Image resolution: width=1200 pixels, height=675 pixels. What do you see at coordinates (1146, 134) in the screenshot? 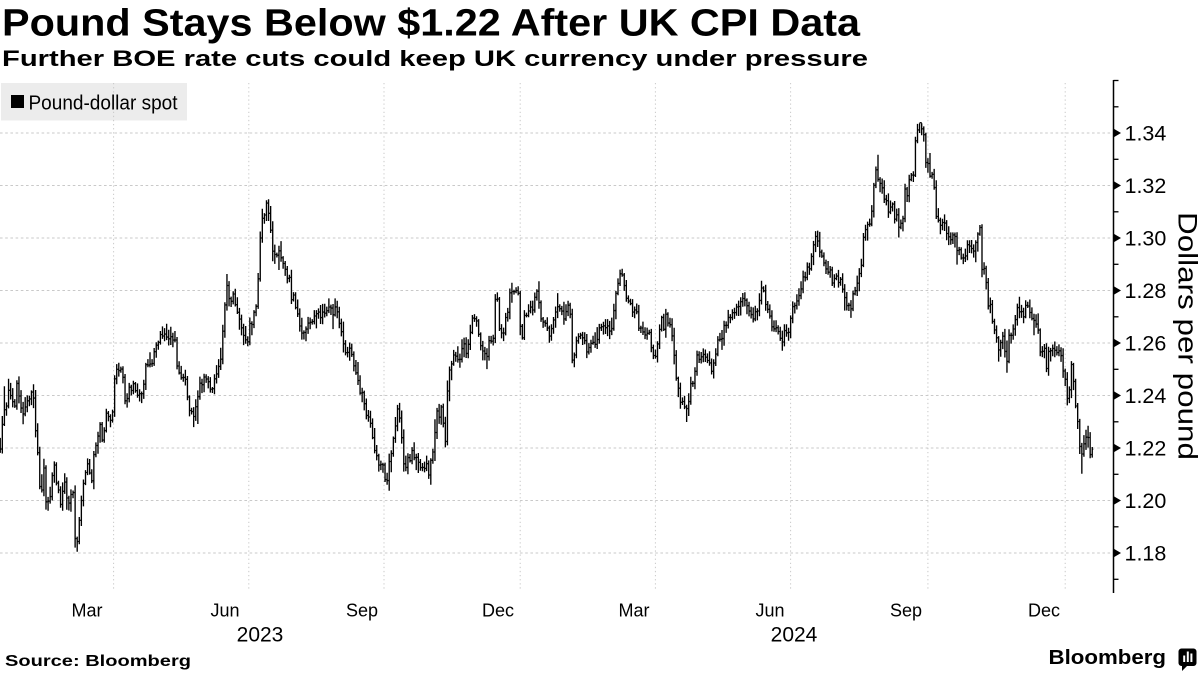
I see `svg-text: 1.34` at bounding box center [1146, 134].